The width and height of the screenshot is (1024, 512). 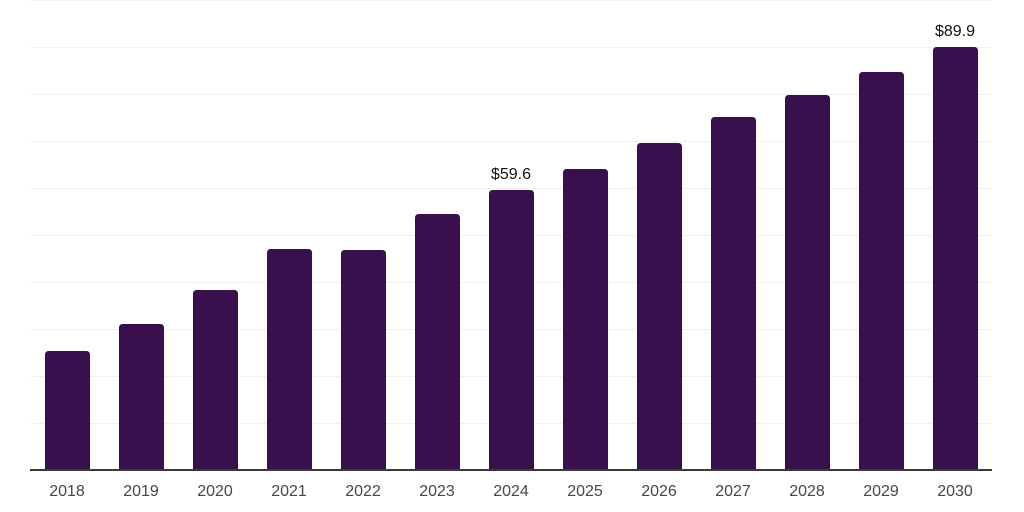 I want to click on x-tick-label-2030: 2030, so click(x=955, y=491).